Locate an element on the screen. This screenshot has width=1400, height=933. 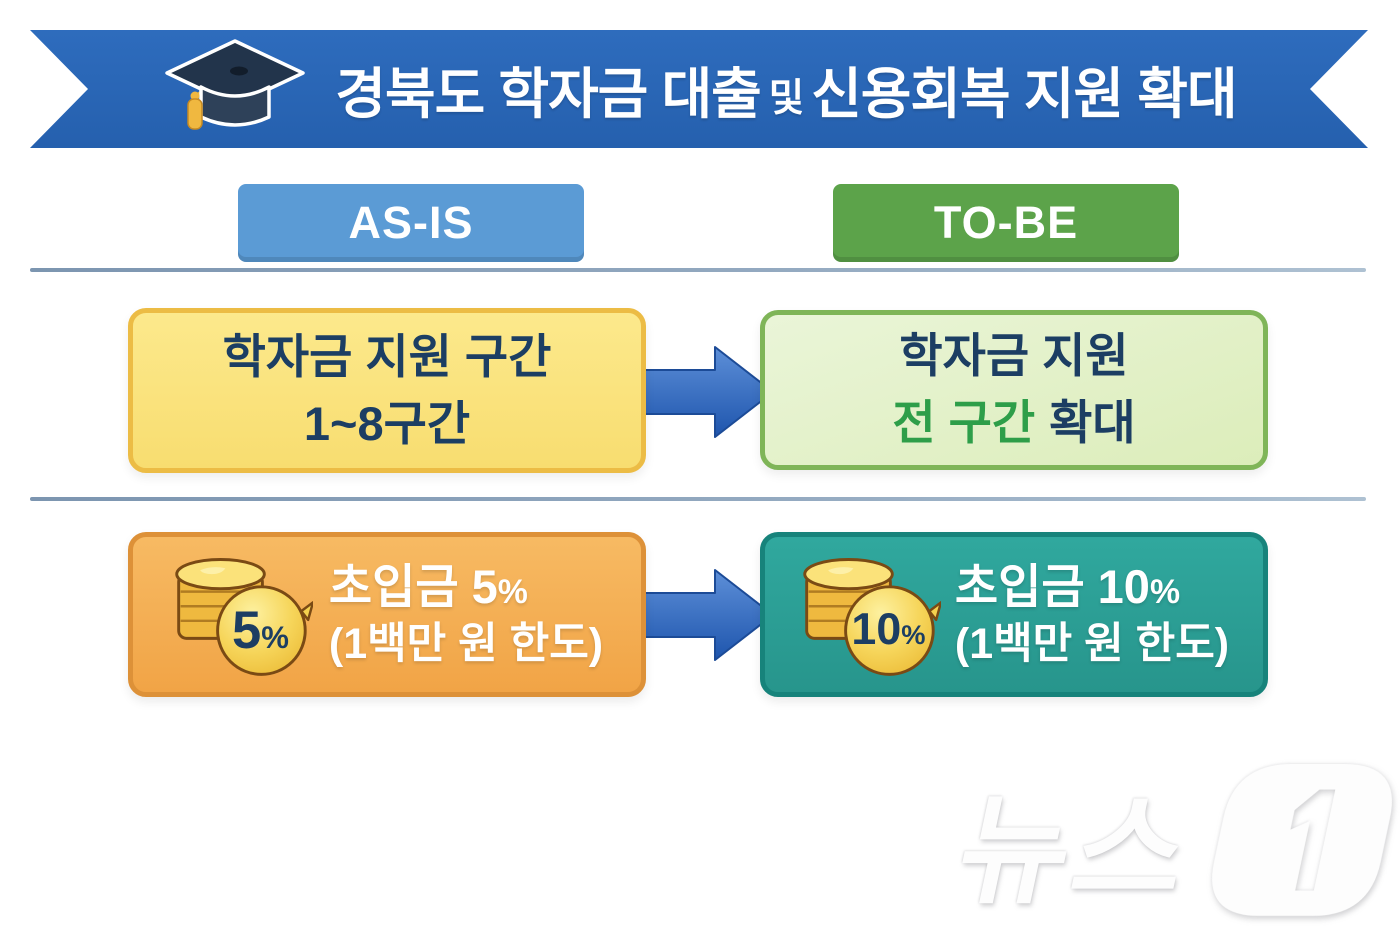
row2-to-be-text: 초입금 10% (1백만 원 한도) is located at coordinates (1092, 614).